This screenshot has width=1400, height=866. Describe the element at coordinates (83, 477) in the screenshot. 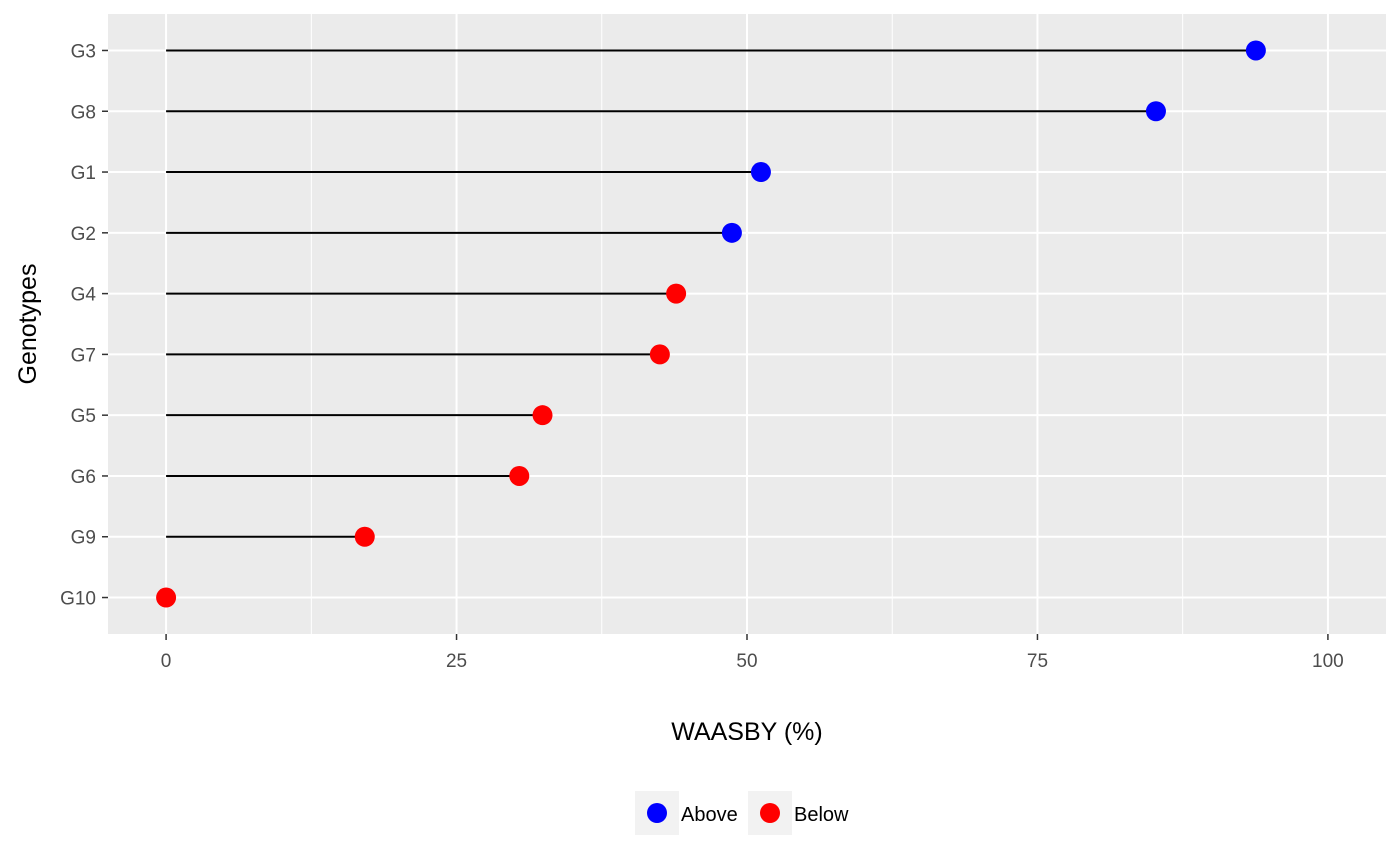

I see `y-tick-label: G6` at that location.